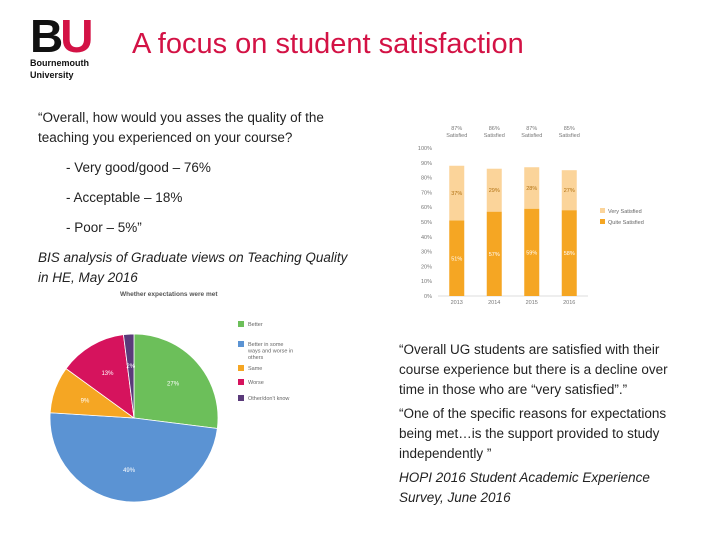  Describe the element at coordinates (426, 238) in the screenshot. I see `y-tick-label: 40%` at that location.